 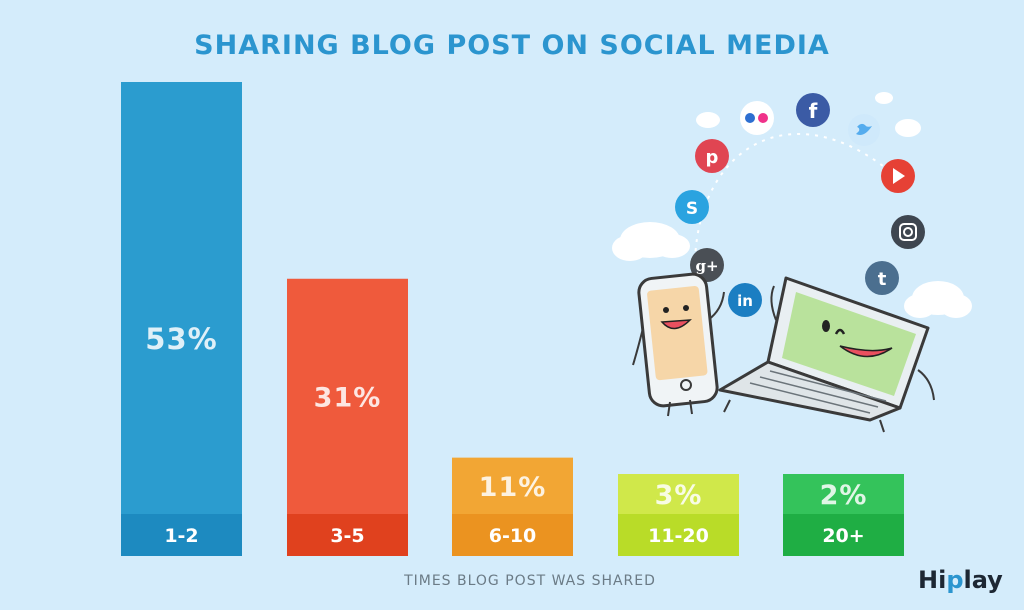 I want to click on value-label: 31%, so click(x=348, y=397).